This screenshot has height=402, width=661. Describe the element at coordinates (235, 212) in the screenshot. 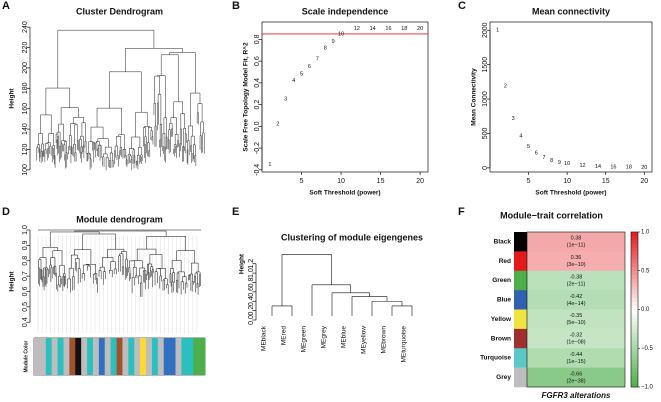

I see `panel-letter: E` at that location.